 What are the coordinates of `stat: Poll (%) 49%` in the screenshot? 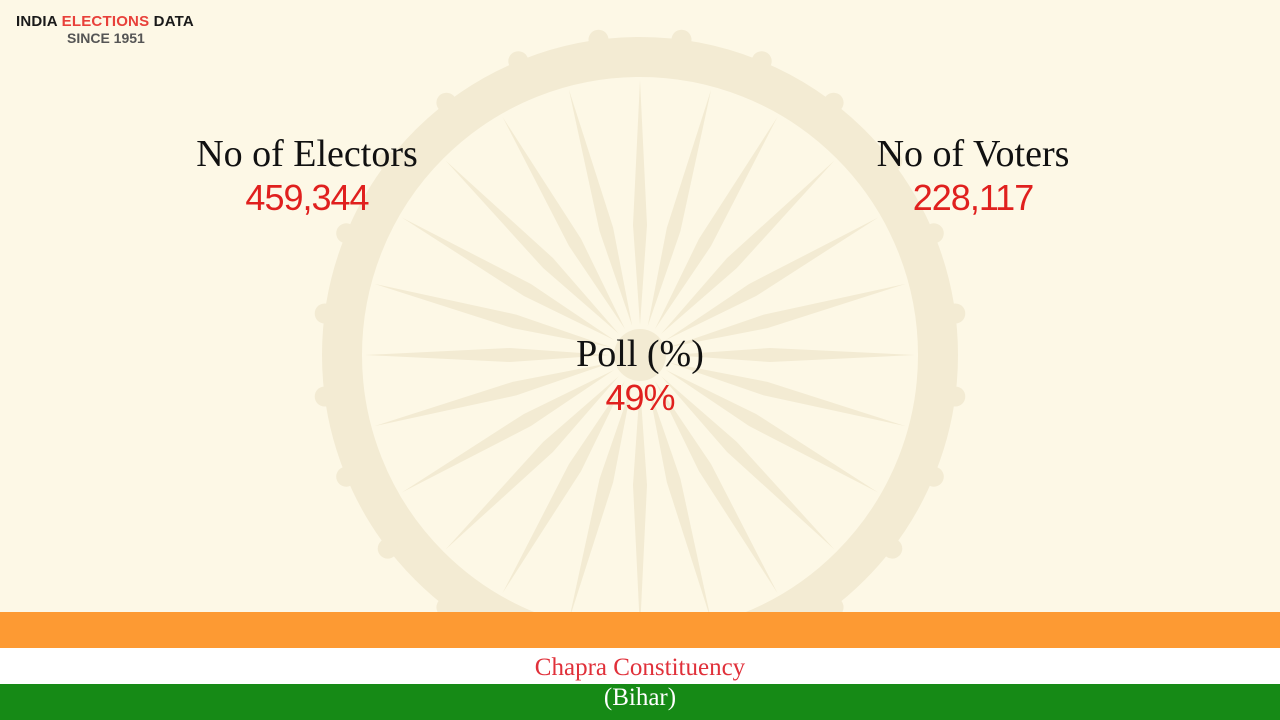 It's located at (640, 376).